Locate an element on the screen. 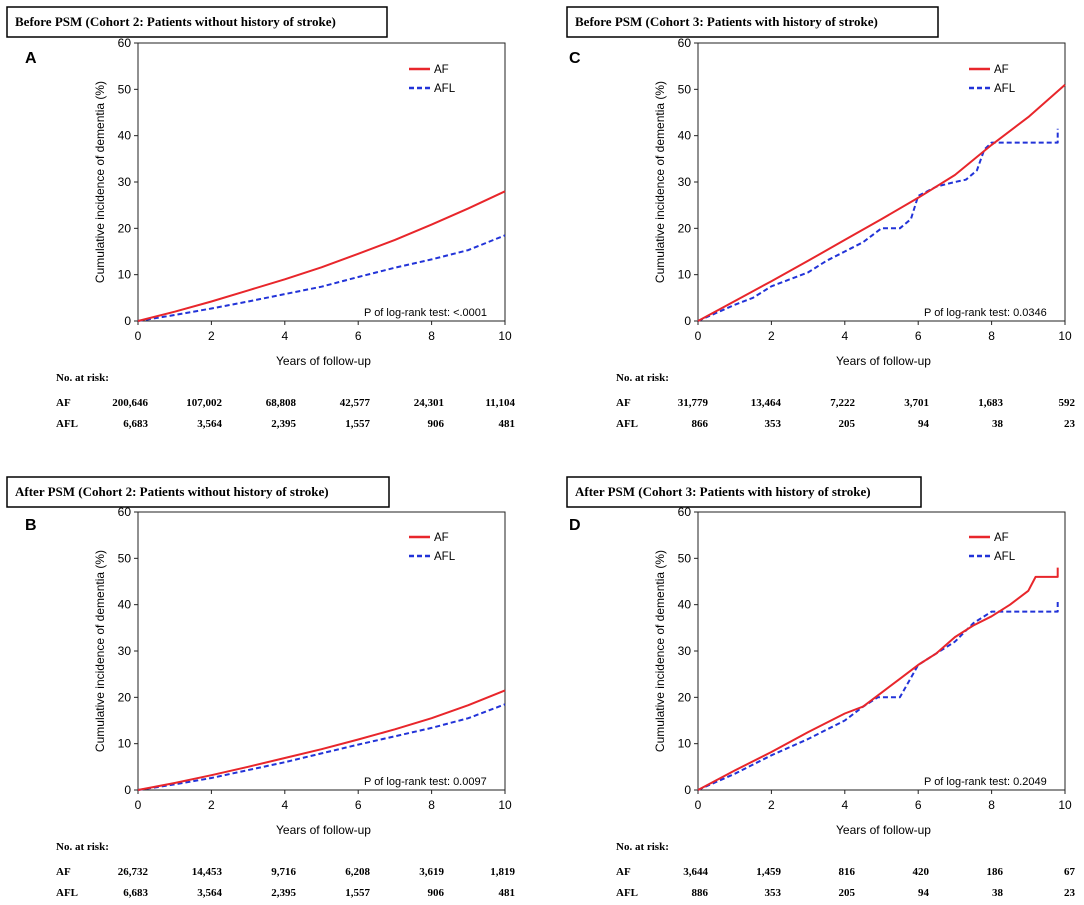 The width and height of the screenshot is (1084, 905). pvalue-annotation: P of log-rank test: 0.0097 is located at coordinates (425, 782).